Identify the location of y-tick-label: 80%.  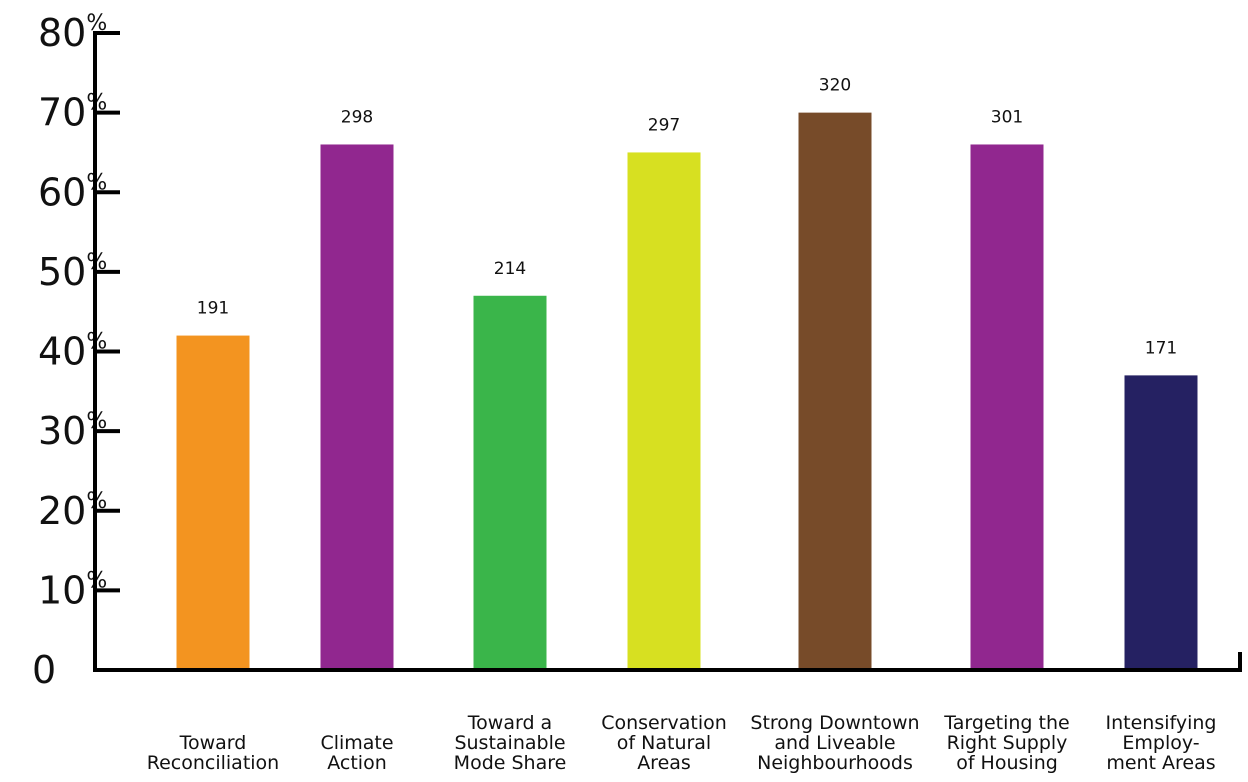
(72, 33).